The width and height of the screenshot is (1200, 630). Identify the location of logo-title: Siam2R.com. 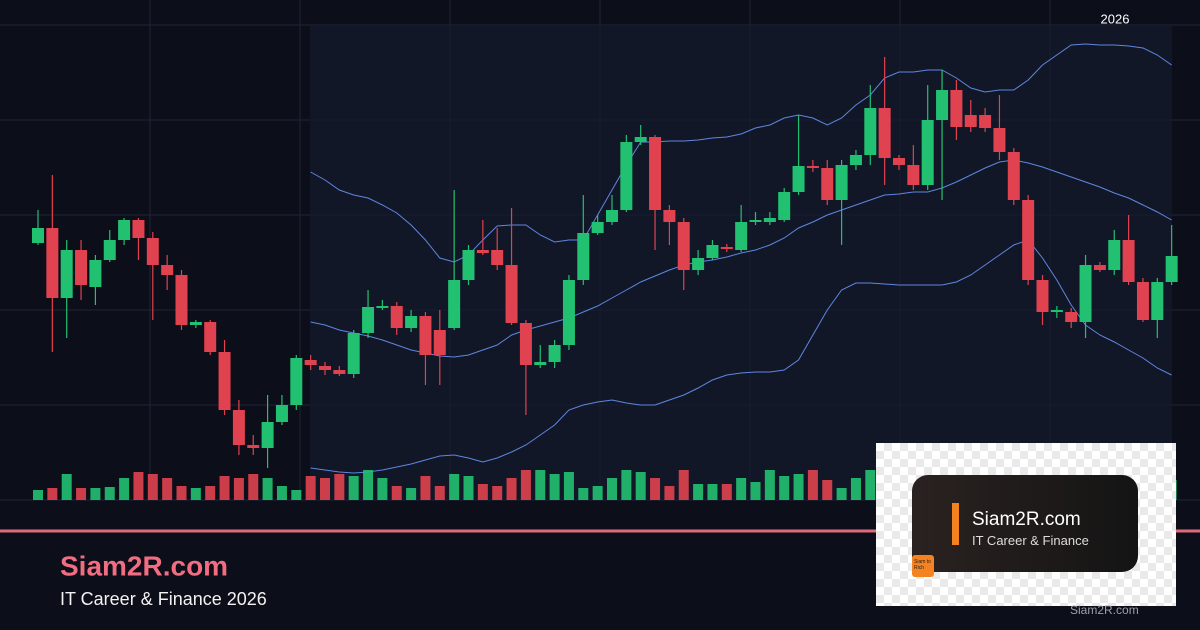
(1026, 519).